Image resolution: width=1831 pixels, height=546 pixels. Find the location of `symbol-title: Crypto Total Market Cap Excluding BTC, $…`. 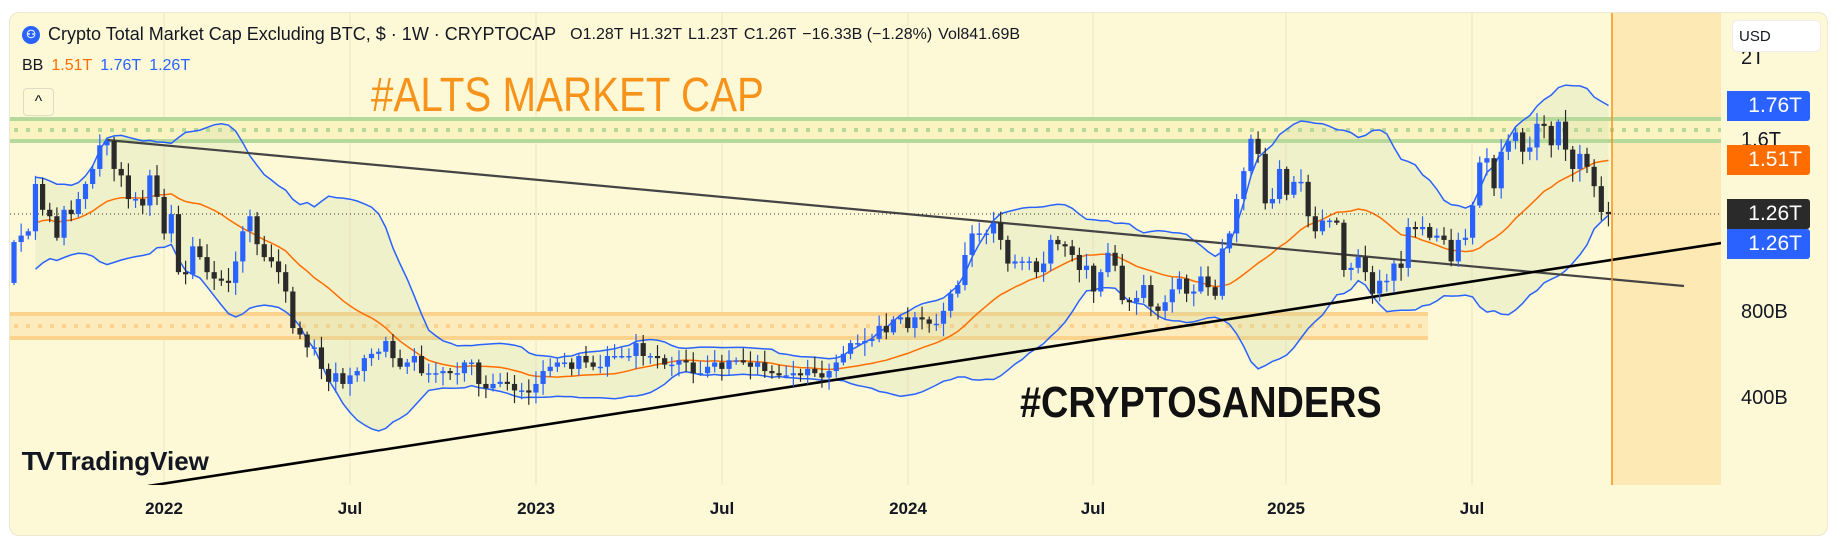

symbol-title: Crypto Total Market Cap Excluding BTC, $… is located at coordinates (302, 34).